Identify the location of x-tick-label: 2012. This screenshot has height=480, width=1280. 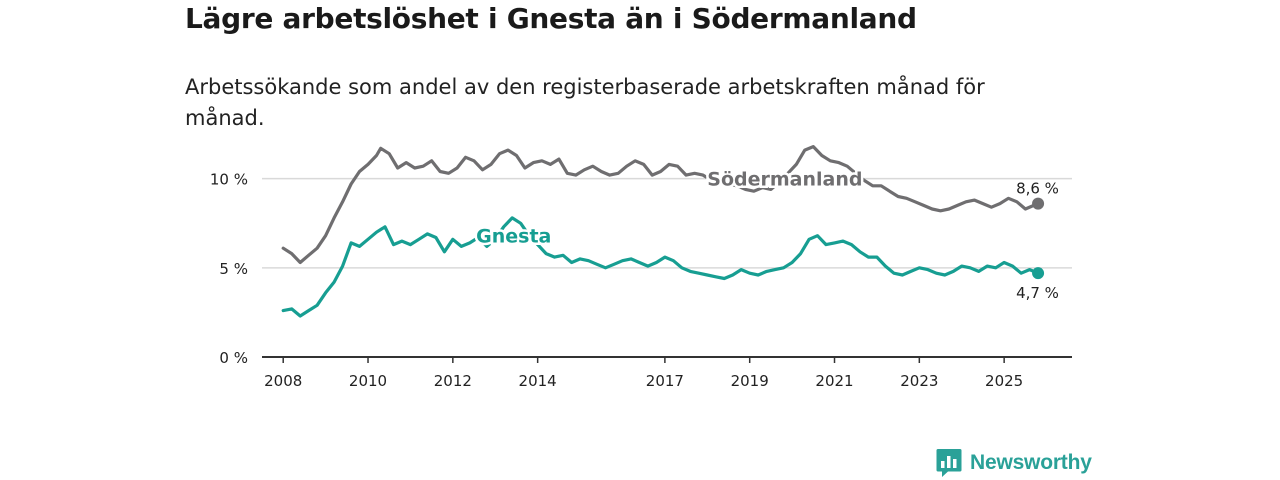
(453, 381).